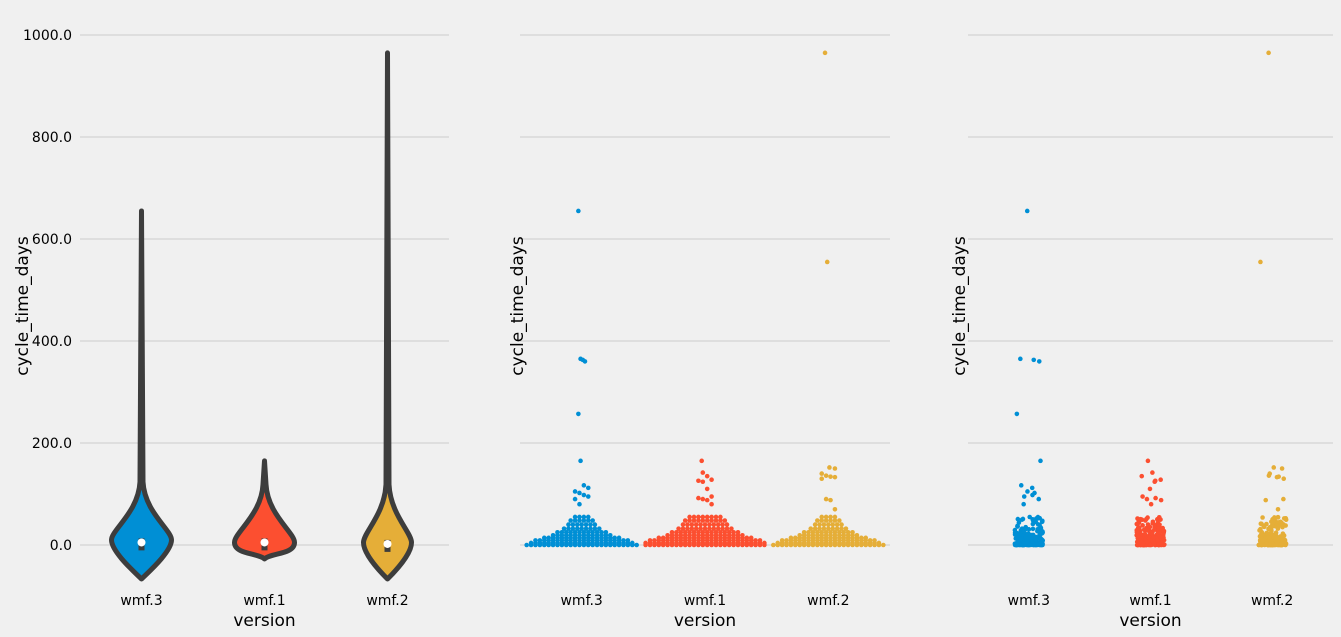  Describe the element at coordinates (264, 542) in the screenshot. I see `violin-median` at that location.